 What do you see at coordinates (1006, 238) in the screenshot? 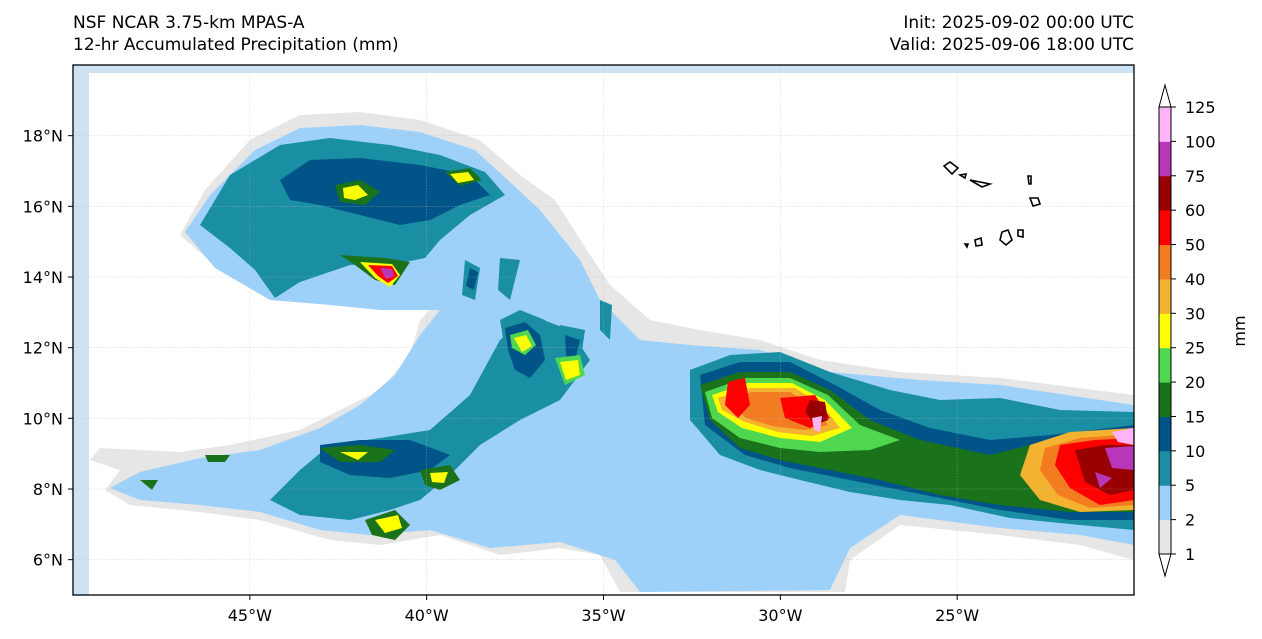
I see `island-santiago` at bounding box center [1006, 238].